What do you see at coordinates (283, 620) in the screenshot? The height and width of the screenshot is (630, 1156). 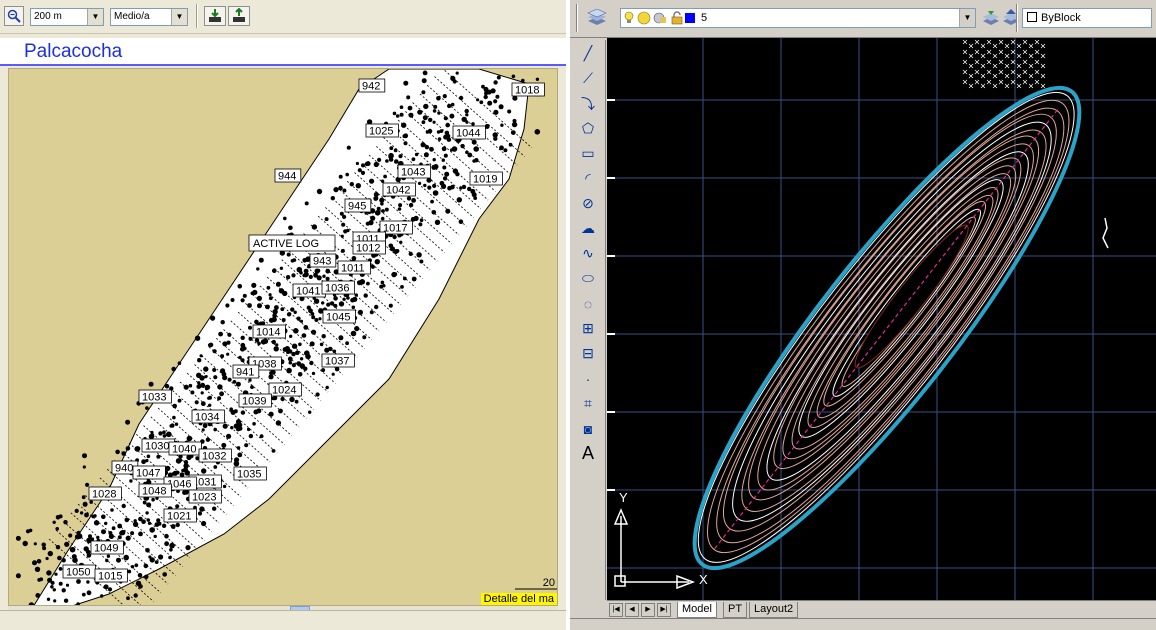 I see `map-status-bar` at bounding box center [283, 620].